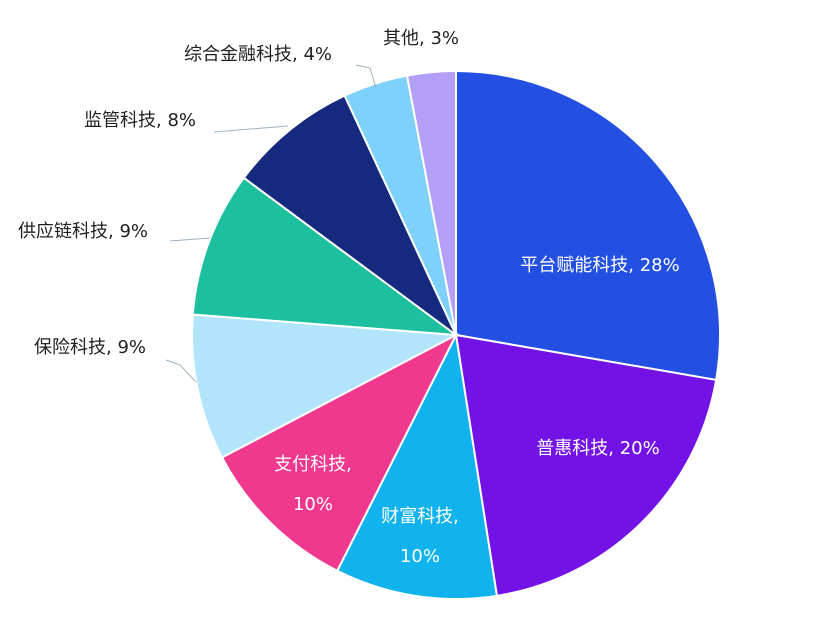  I want to click on slice-label-line: 保险科技, 9%, so click(90, 347).